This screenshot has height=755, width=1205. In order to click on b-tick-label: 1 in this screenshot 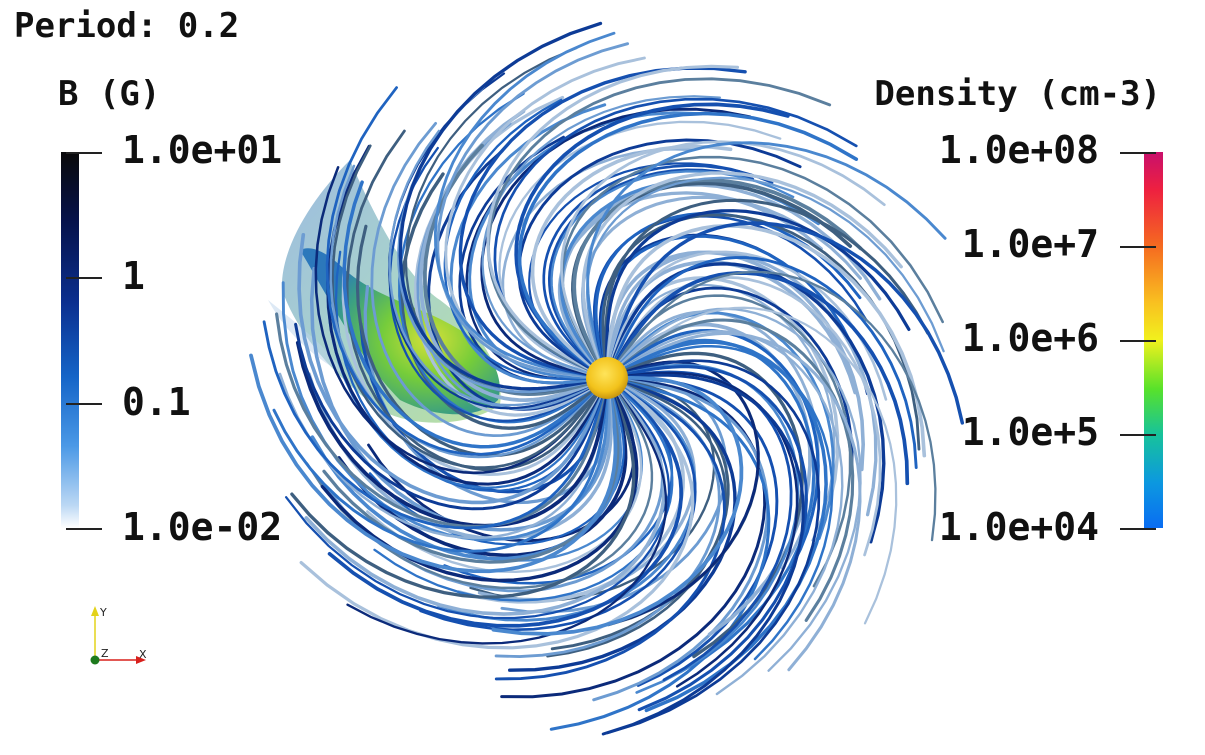, I will do `click(133, 276)`.